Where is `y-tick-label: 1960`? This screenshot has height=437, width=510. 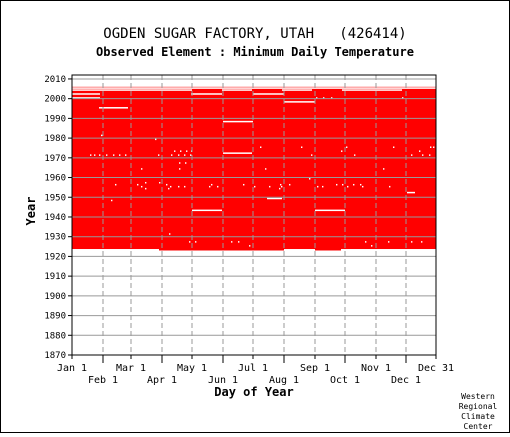 y-tick-label: 1960 is located at coordinates (55, 179).